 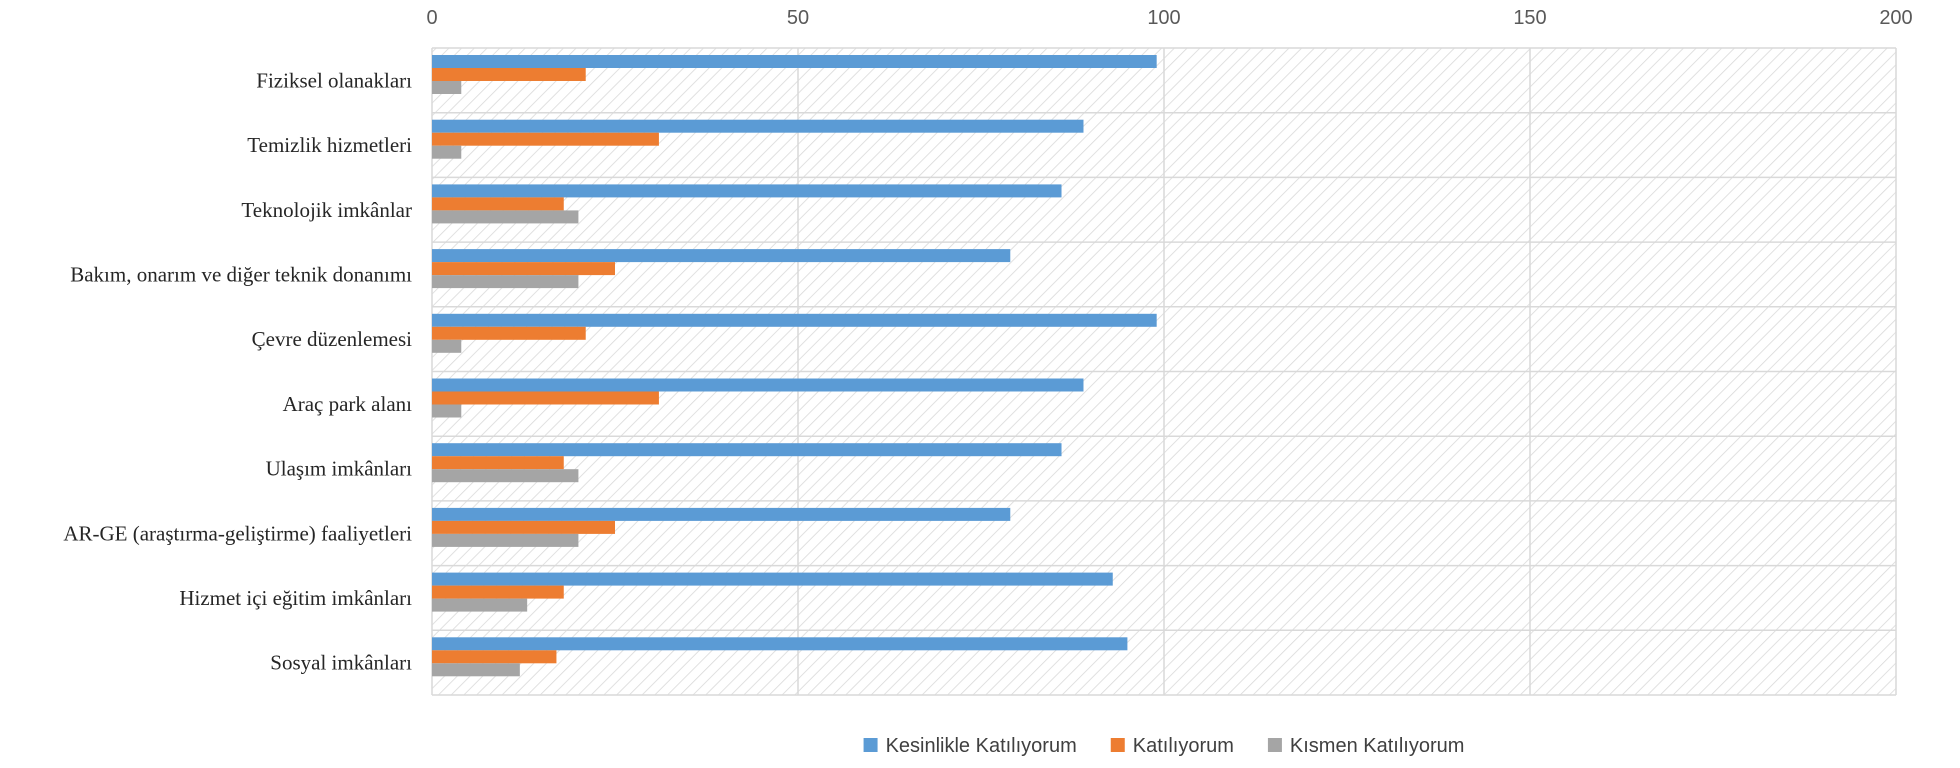 I want to click on category-label: Ulaşım imkânları, so click(x=339, y=469).